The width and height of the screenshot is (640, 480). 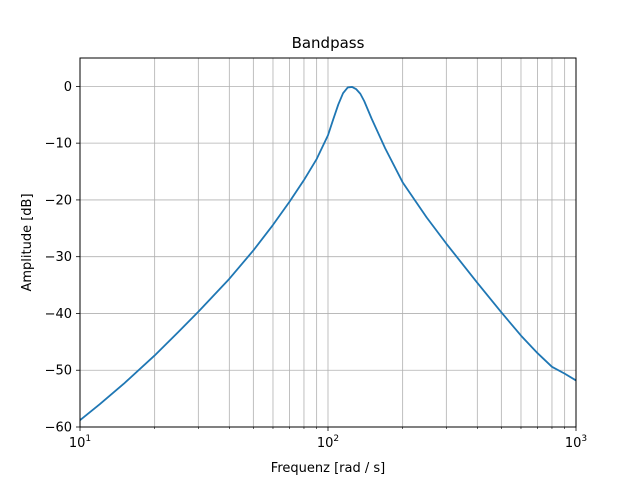 What do you see at coordinates (58, 200) in the screenshot?
I see `y-tick-label: −20` at bounding box center [58, 200].